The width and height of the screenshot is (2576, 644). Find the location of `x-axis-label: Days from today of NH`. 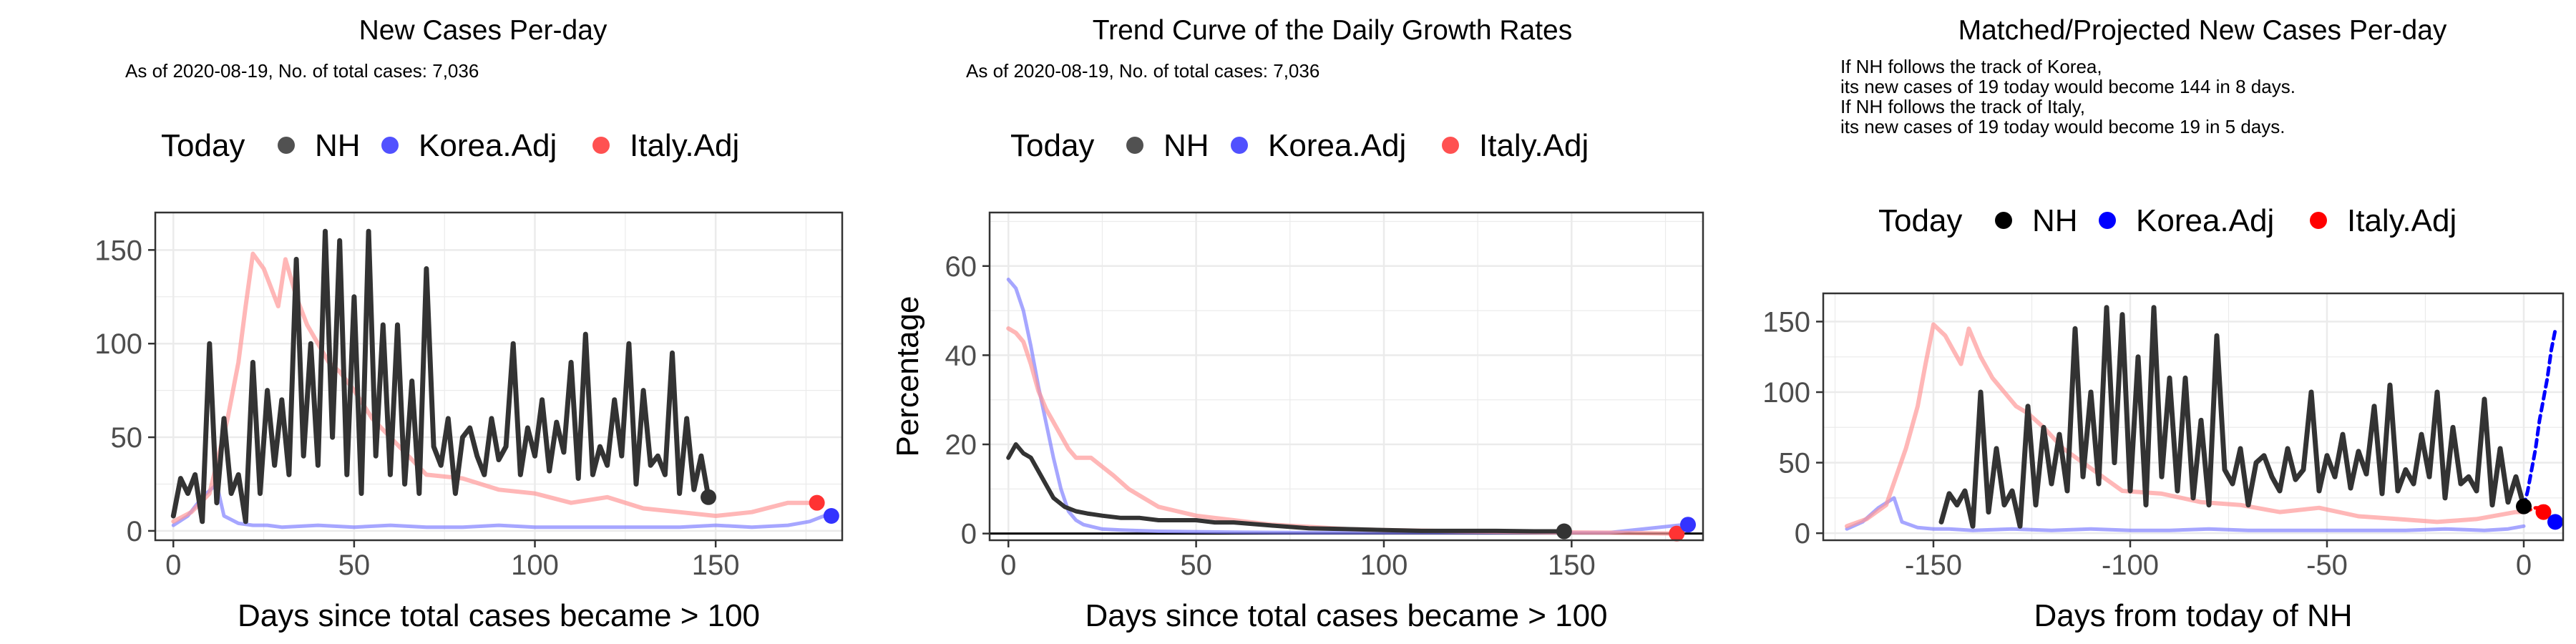

x-axis-label: Days from today of NH is located at coordinates (2193, 615).